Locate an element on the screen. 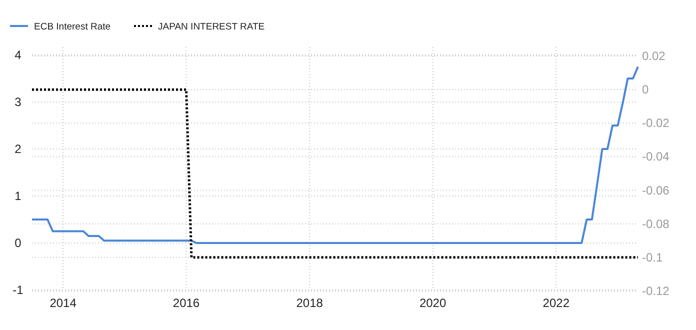 The image size is (696, 330). y2-tick-label: -0.12 is located at coordinates (656, 291).